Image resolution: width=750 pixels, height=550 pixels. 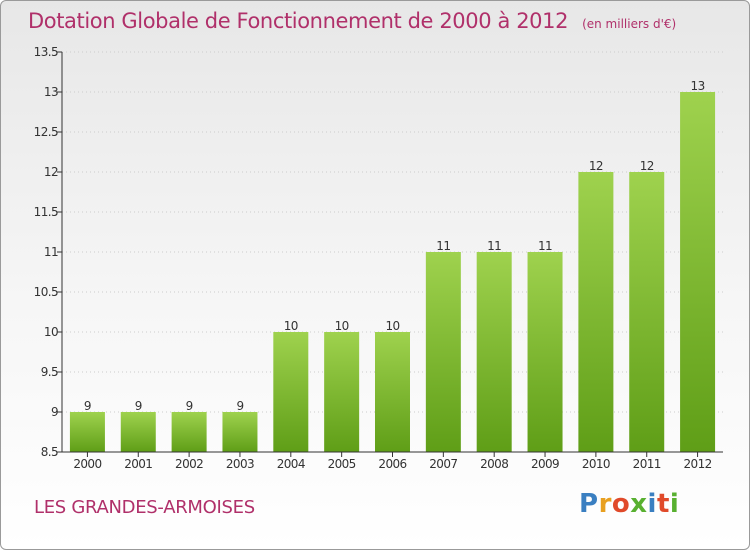 What do you see at coordinates (46, 212) in the screenshot?
I see `y-tick-label: 11.5` at bounding box center [46, 212].